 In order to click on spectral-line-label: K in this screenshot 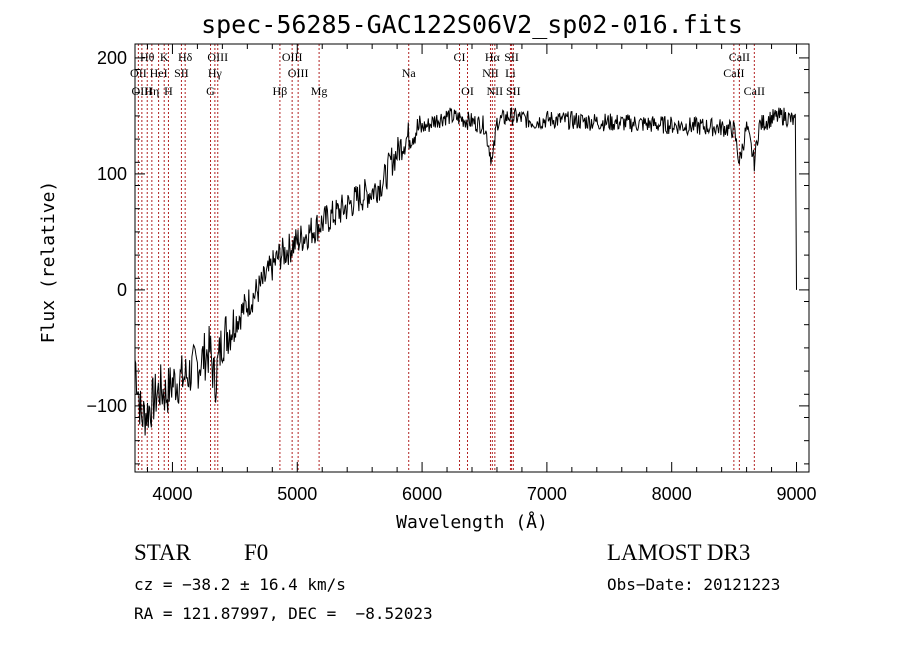, I will do `click(164, 57)`.